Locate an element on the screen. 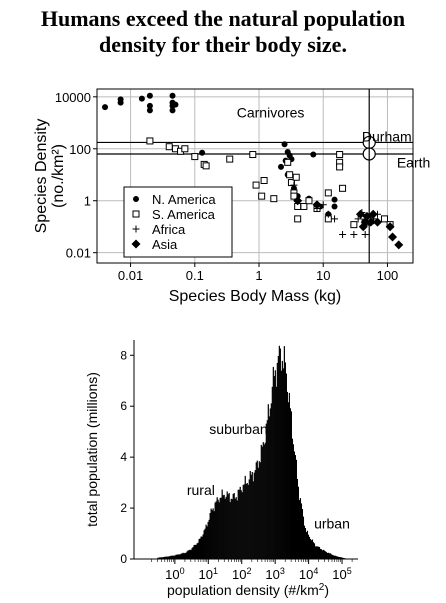 The width and height of the screenshot is (446, 603). histogram-annotation: urban is located at coordinates (332, 523).